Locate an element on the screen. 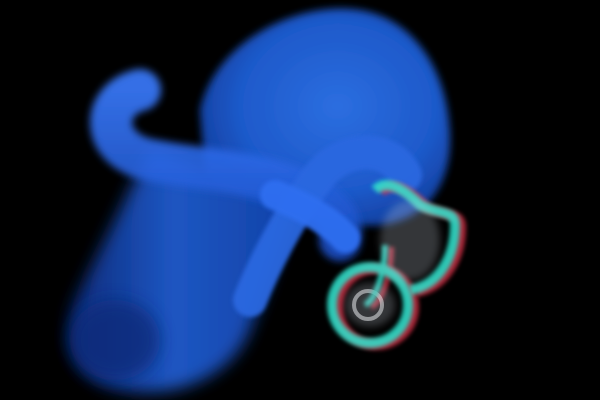 The width and height of the screenshot is (600, 400). cylinder-end-glow is located at coordinates (115, 340).